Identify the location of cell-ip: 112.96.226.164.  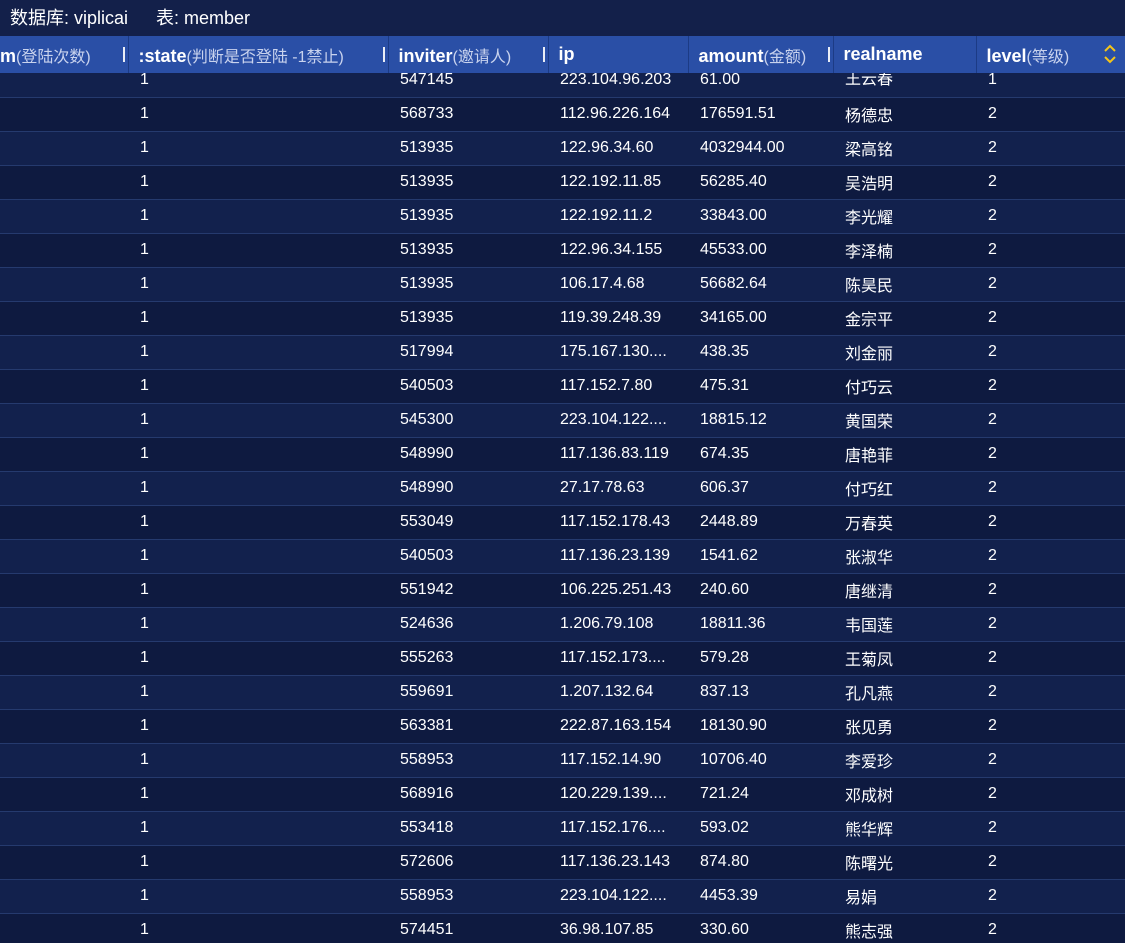
(618, 114).